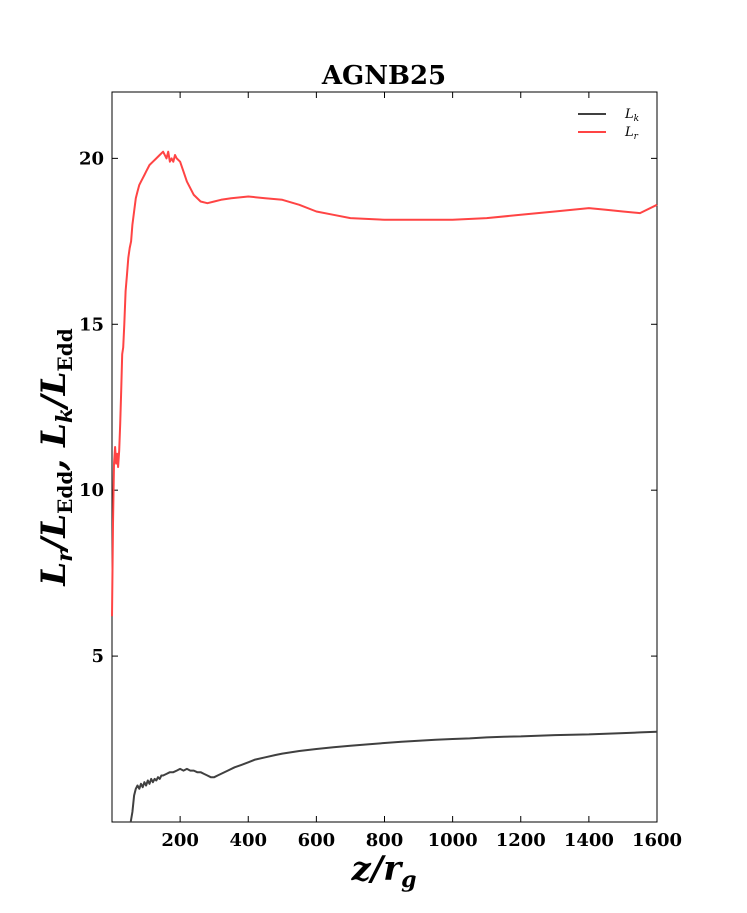 The width and height of the screenshot is (747, 913). Describe the element at coordinates (408, 880) in the screenshot. I see `x-label-g: g` at that location.